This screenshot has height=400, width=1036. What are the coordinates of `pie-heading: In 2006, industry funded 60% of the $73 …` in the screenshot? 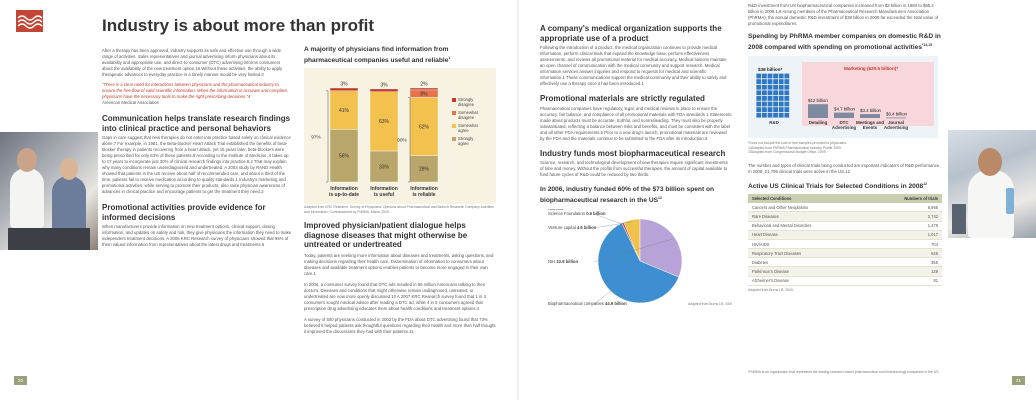 It's located at (627, 195).